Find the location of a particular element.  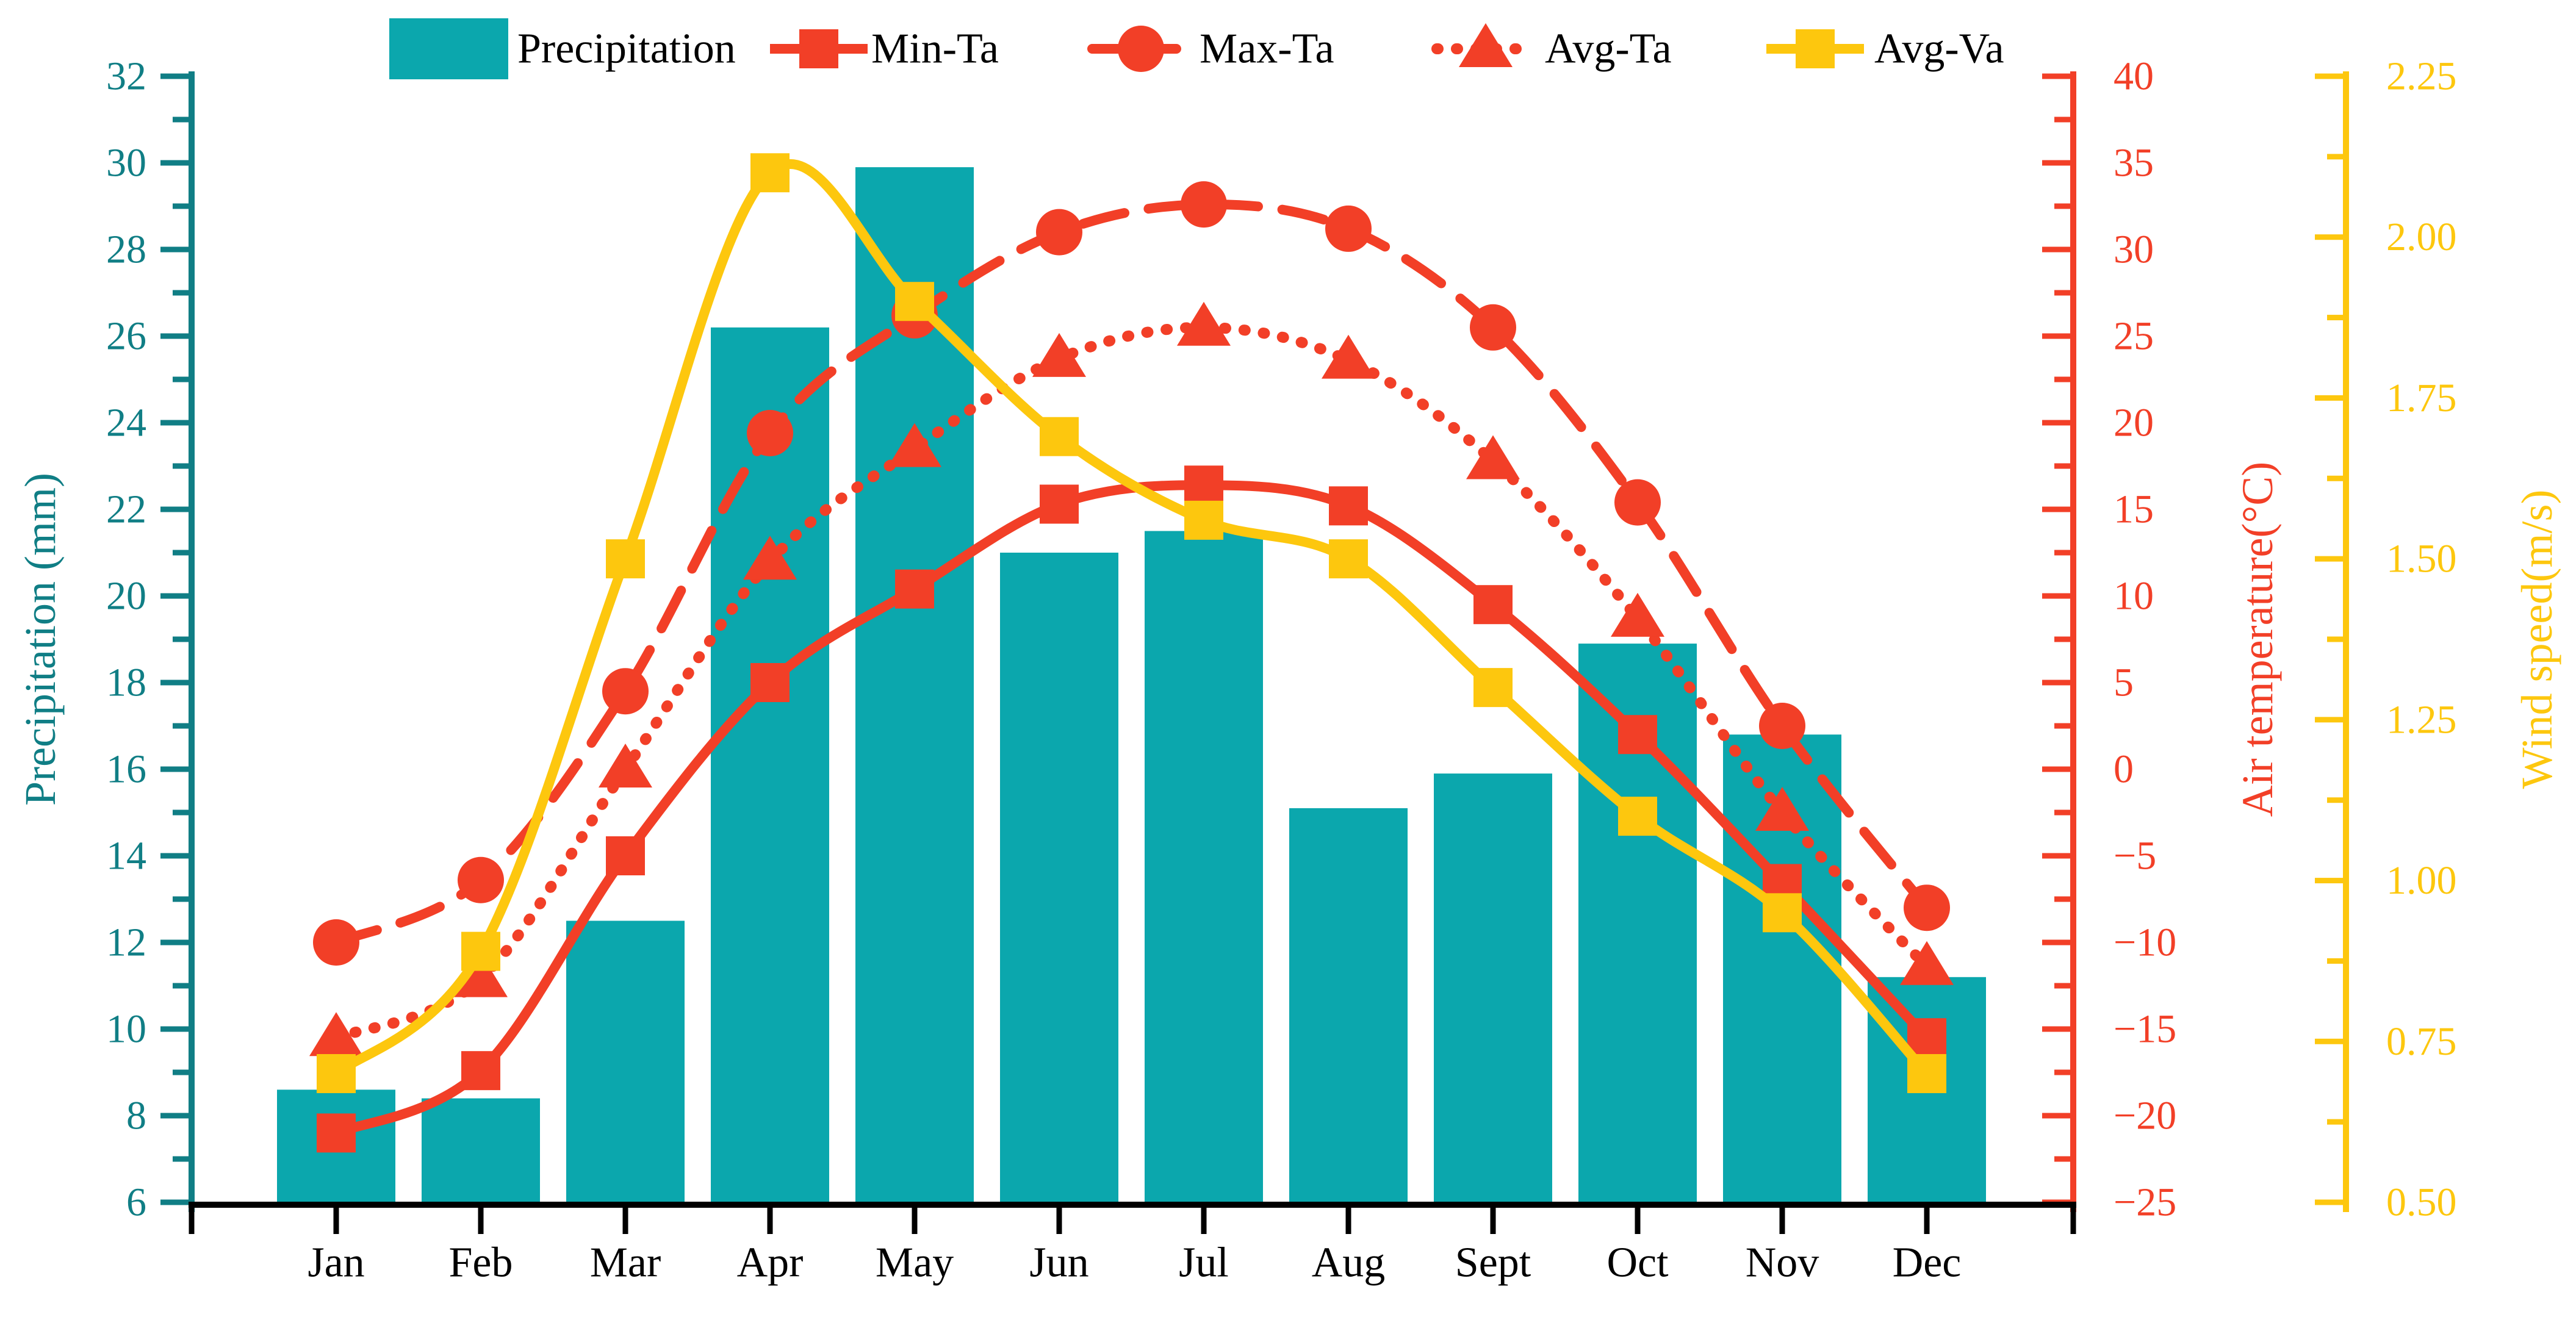

month-axis: Jan Feb Mar Apr May Jun Jul Aug Sept Oct Nov Dec is located at coordinates (1132, 1244).